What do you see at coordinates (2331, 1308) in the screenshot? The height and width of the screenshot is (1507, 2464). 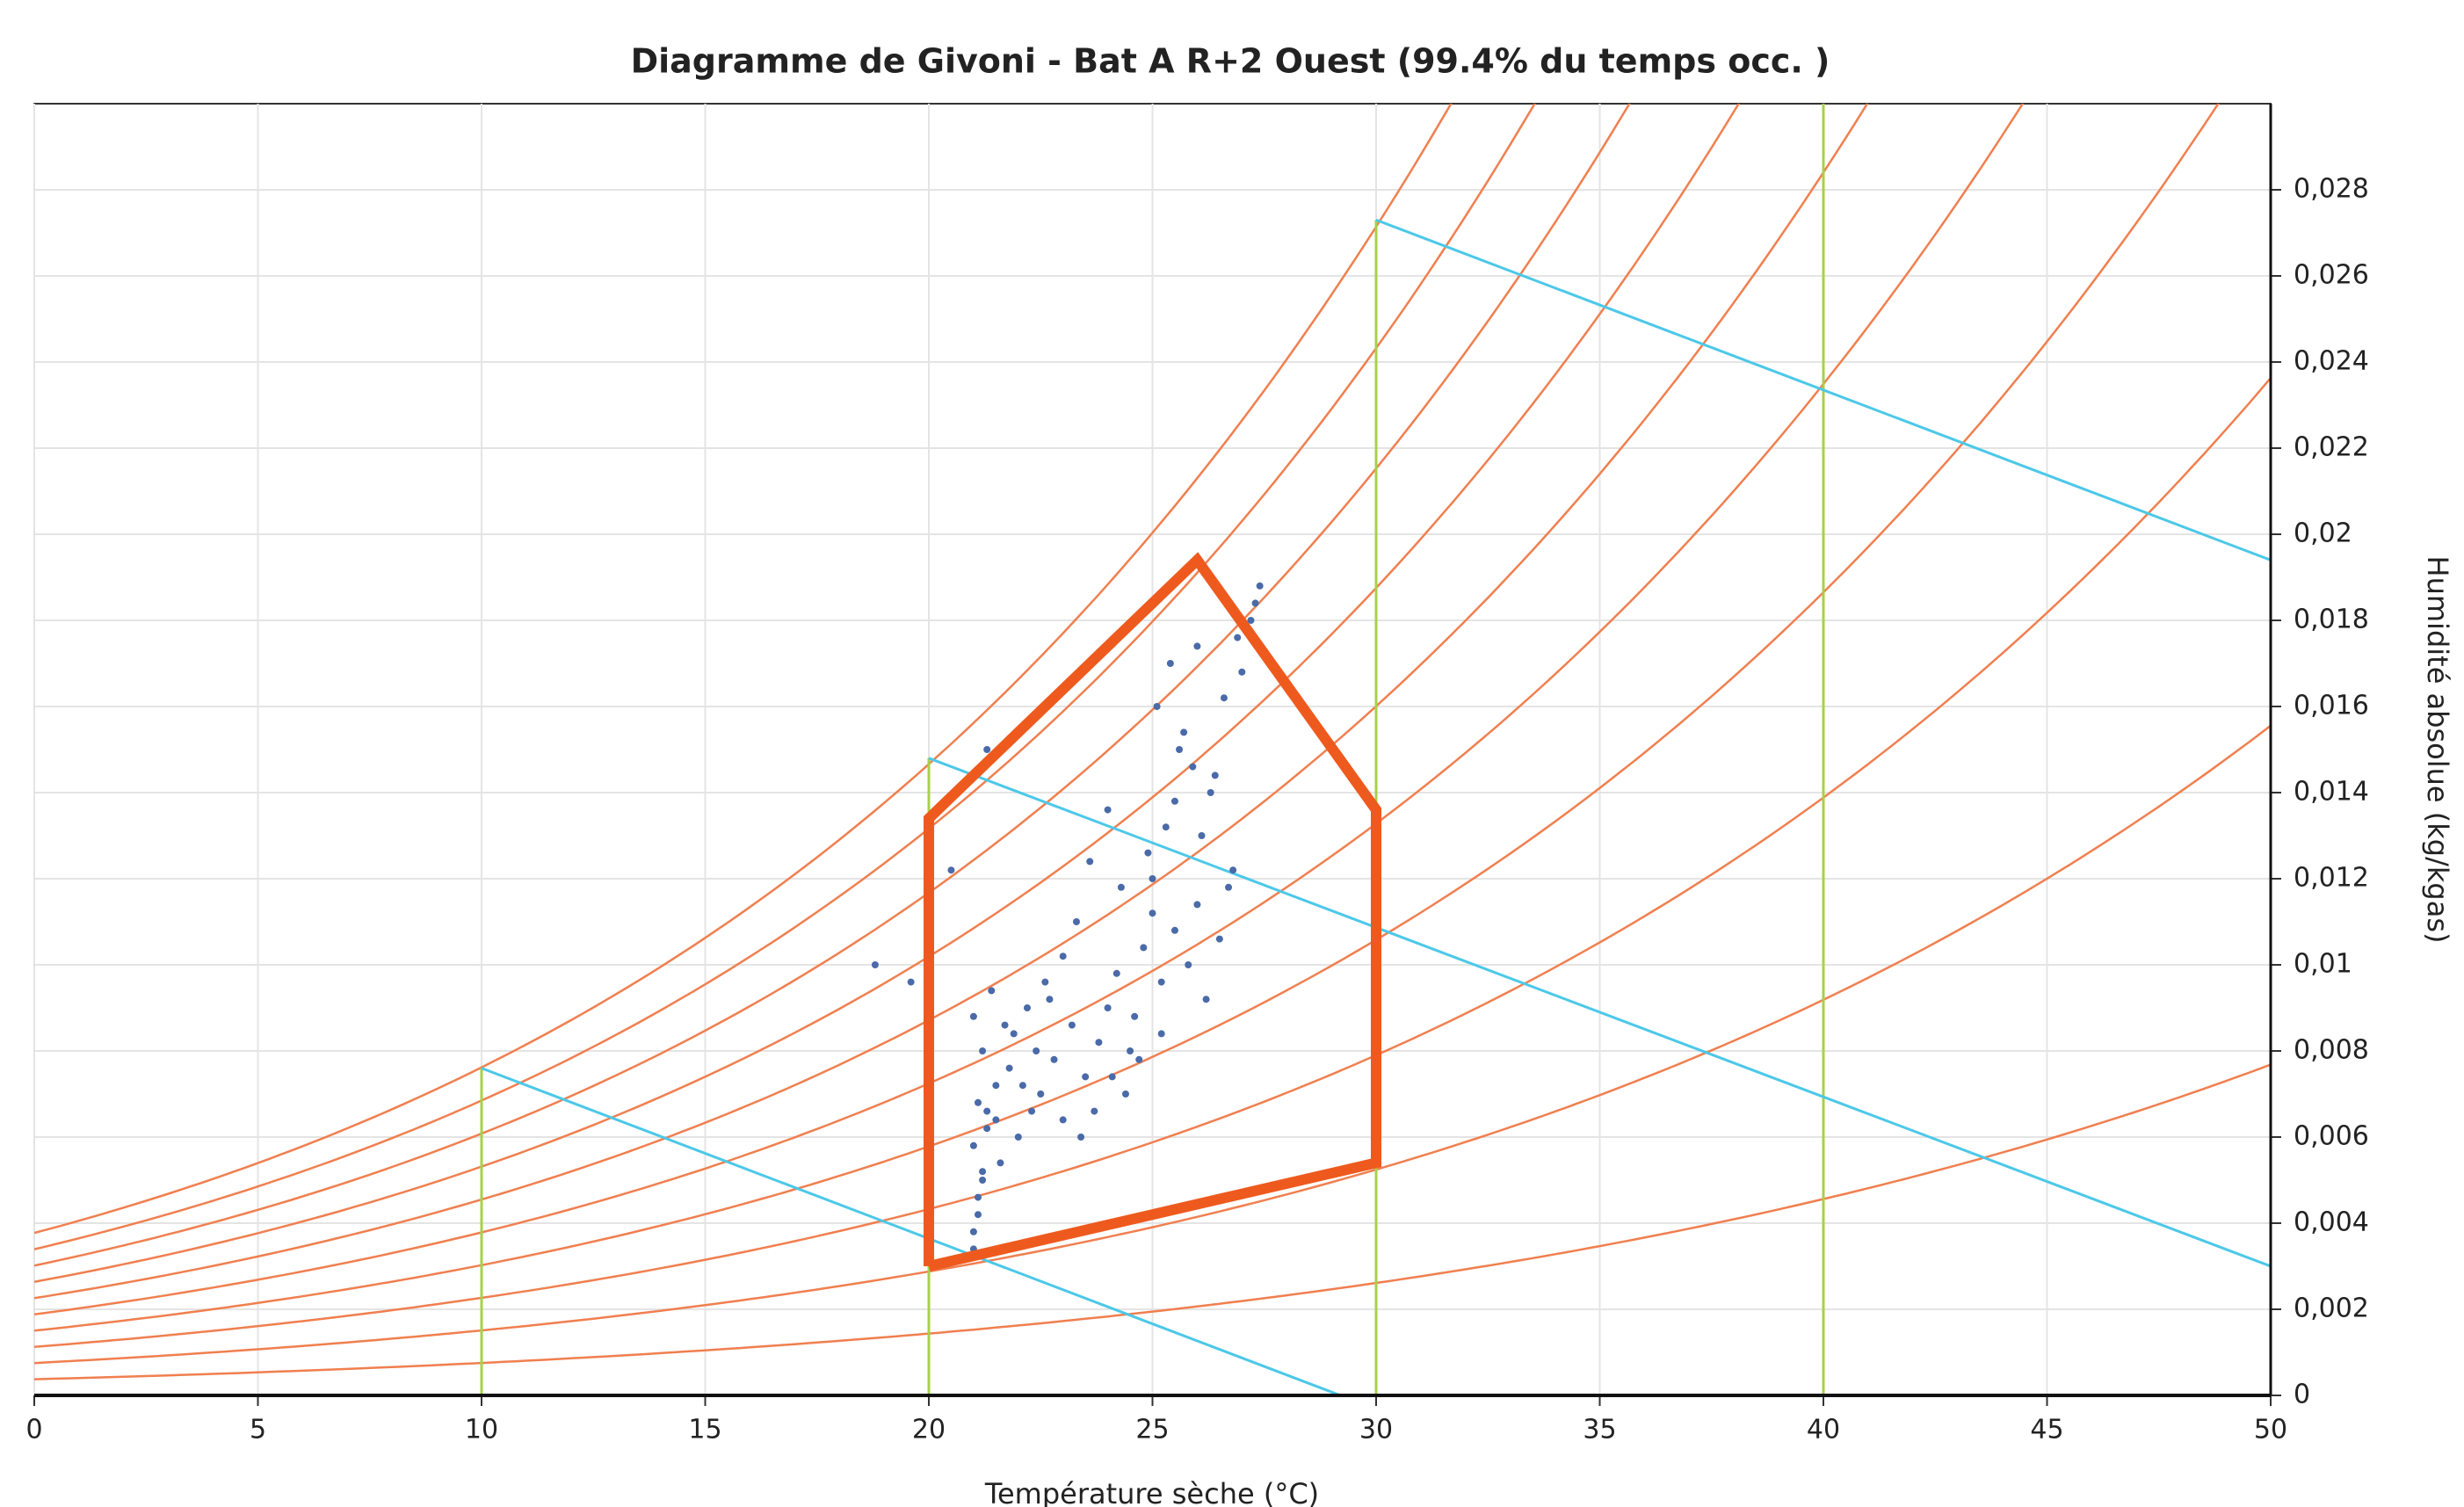 I see `y-tick-label: 0,002` at bounding box center [2331, 1308].